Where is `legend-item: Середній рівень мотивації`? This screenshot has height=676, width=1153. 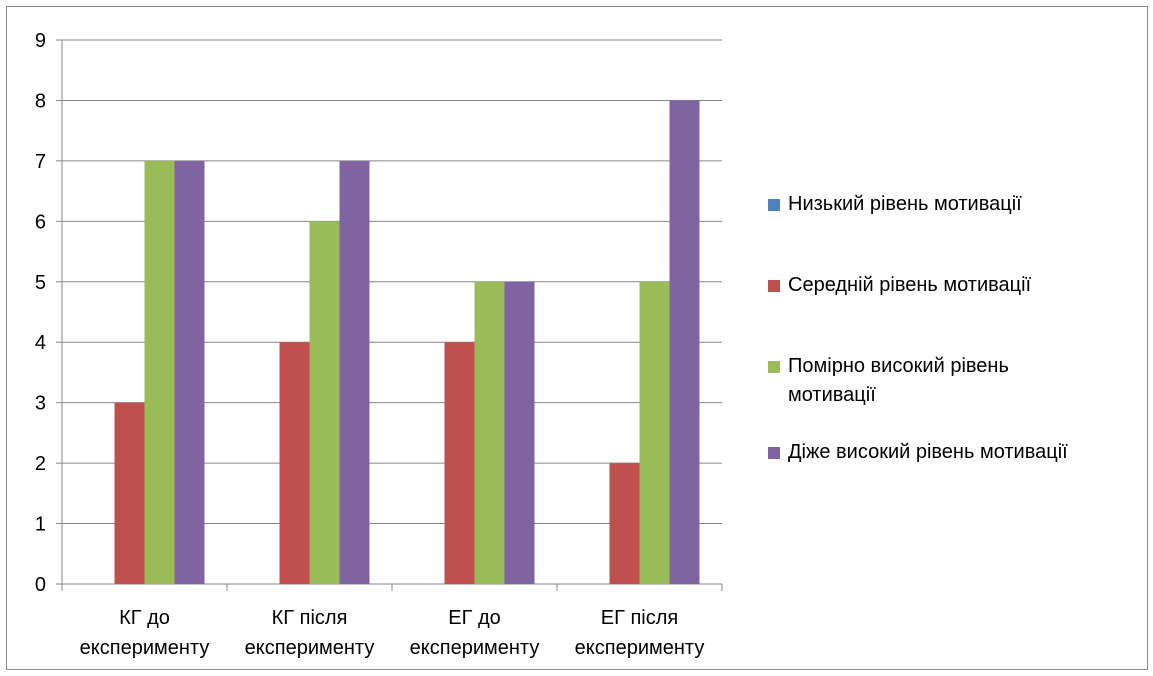 legend-item: Середній рівень мотивації is located at coordinates (956, 285).